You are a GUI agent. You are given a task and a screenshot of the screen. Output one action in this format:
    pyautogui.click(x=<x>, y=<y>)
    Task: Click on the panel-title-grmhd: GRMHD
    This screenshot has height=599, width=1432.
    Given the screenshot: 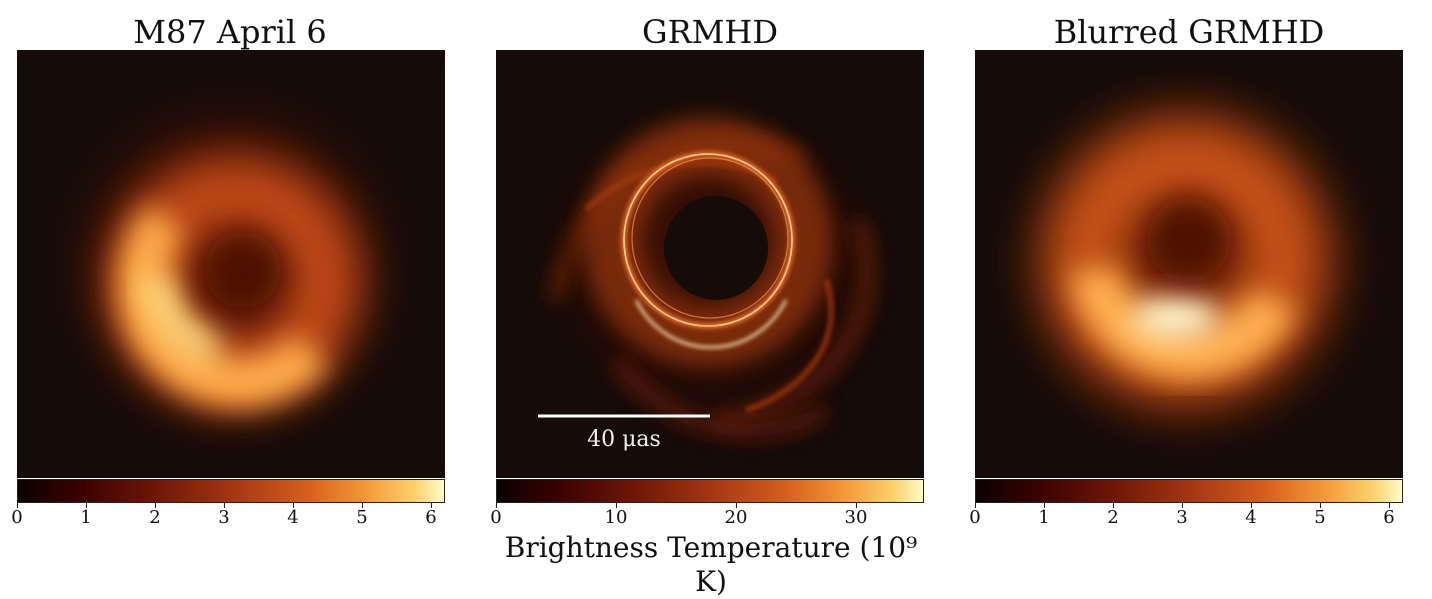 What is the action you would take?
    pyautogui.click(x=710, y=32)
    